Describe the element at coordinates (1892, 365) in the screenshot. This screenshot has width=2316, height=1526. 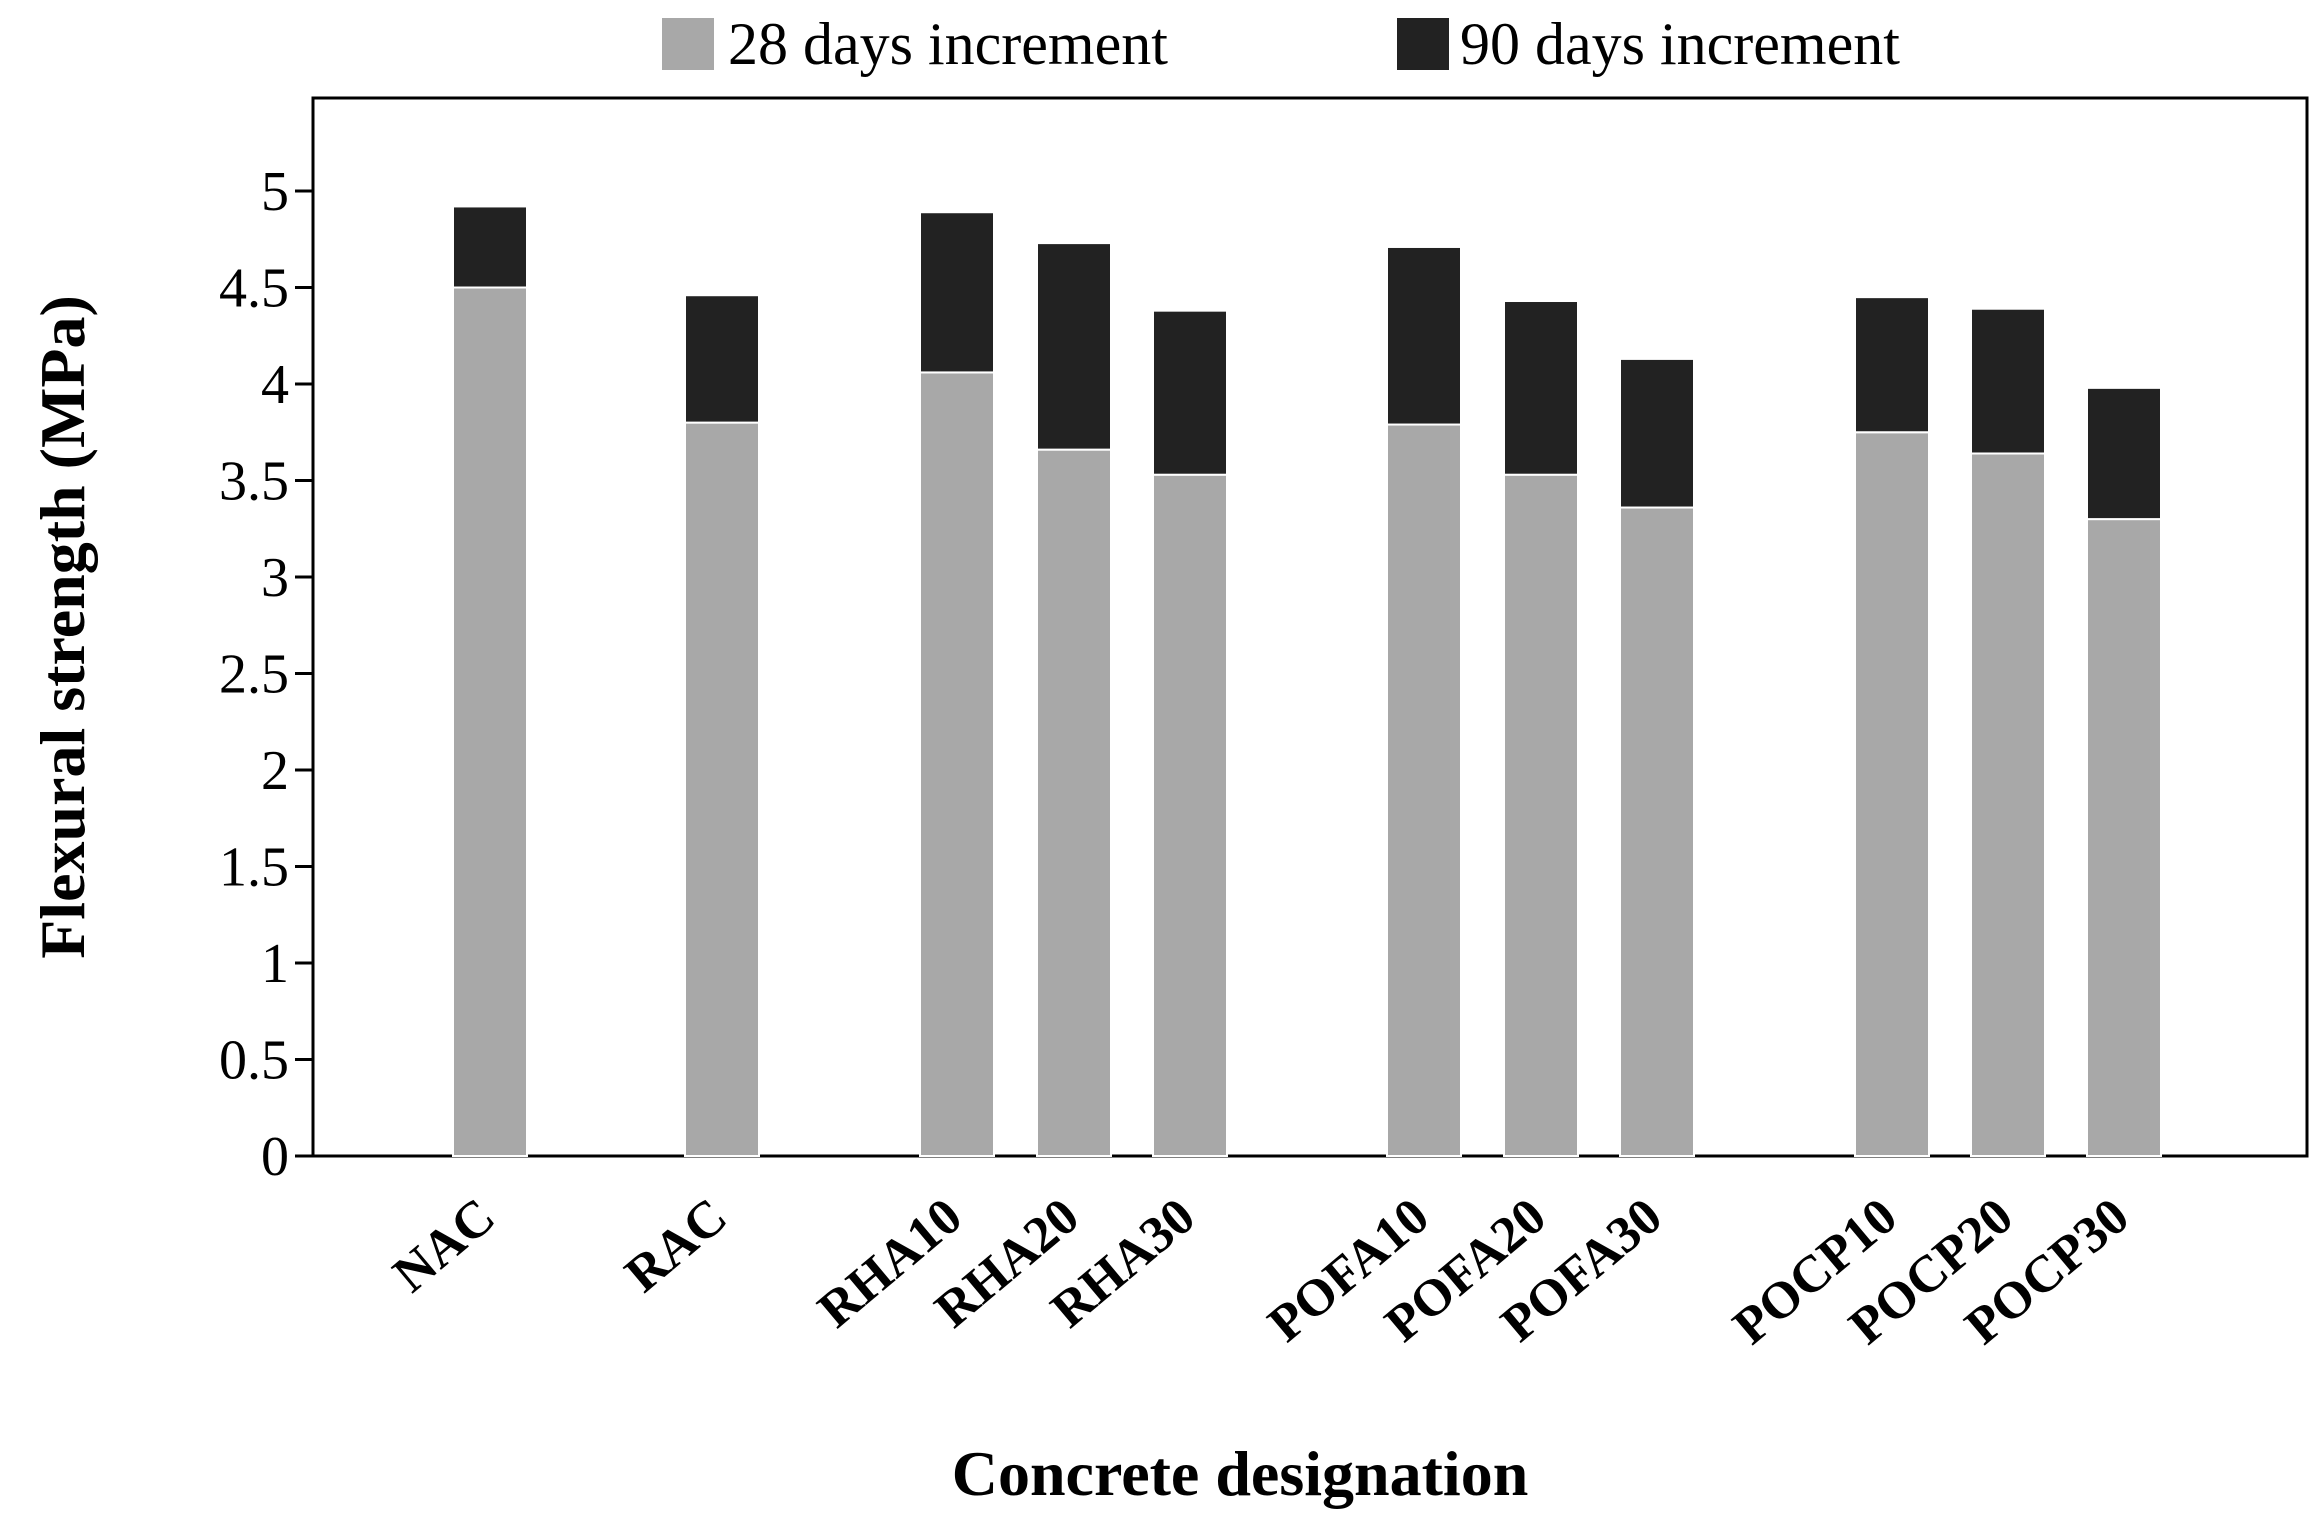
I see `bar-pocp10-90-days` at that location.